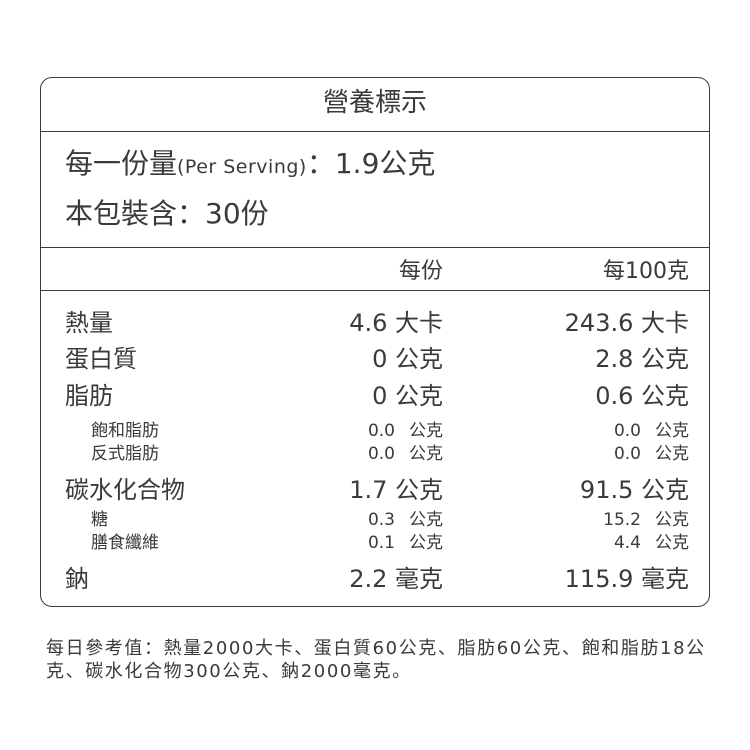 Image resolution: width=750 pixels, height=750 pixels. I want to click on per-100g-cell: 91.5 公克, so click(634, 490).